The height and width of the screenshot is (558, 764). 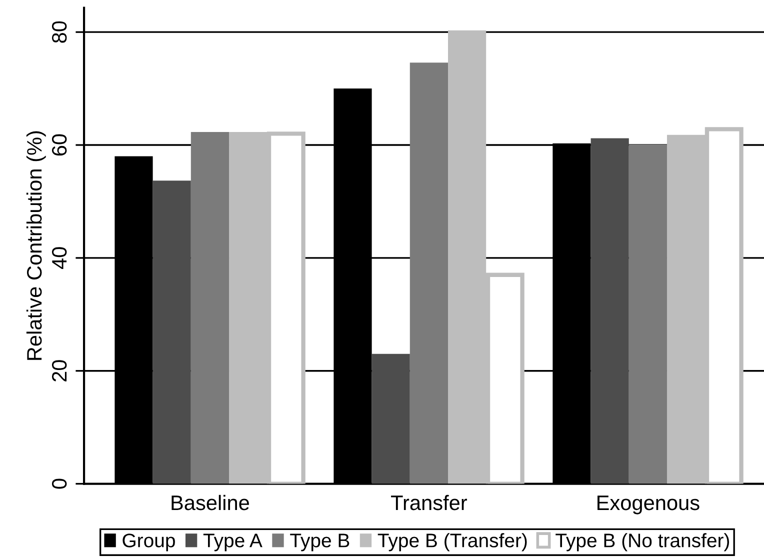 What do you see at coordinates (36, 245) in the screenshot?
I see `y-axis-title: Relative Contribution (%)` at bounding box center [36, 245].